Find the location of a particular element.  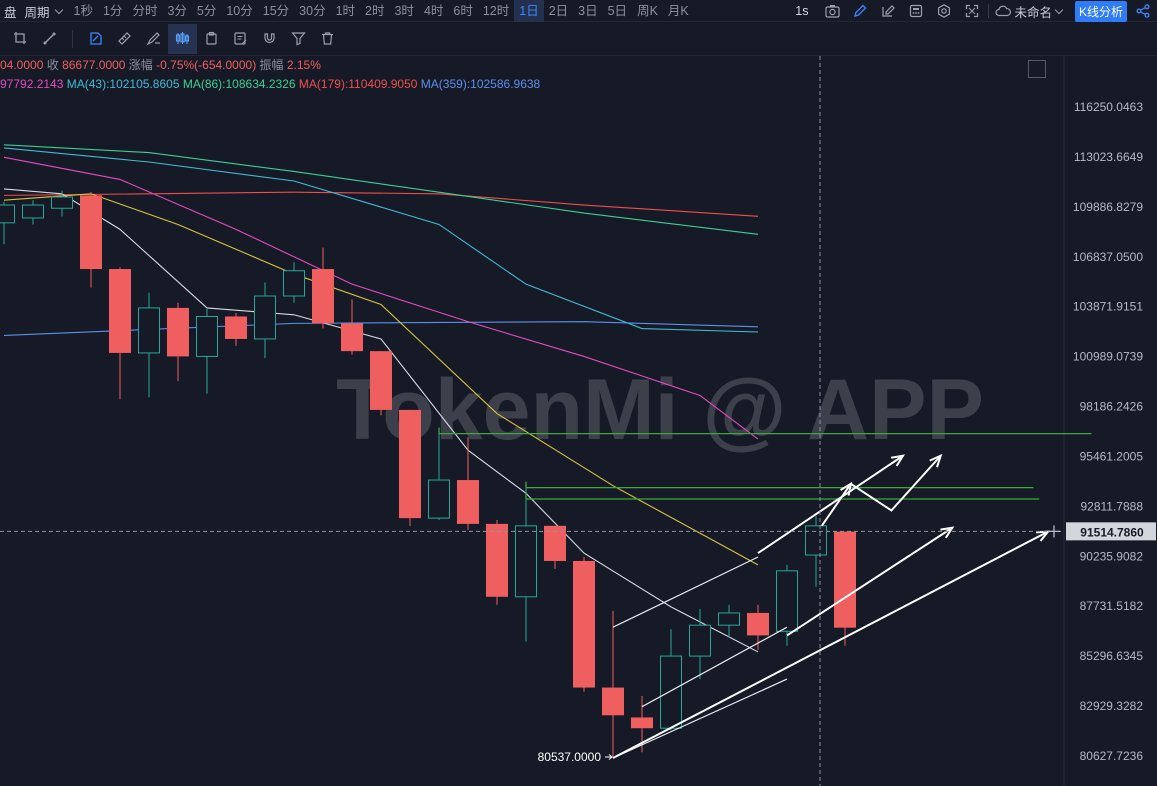

toolbar-separator is located at coordinates (72, 38).